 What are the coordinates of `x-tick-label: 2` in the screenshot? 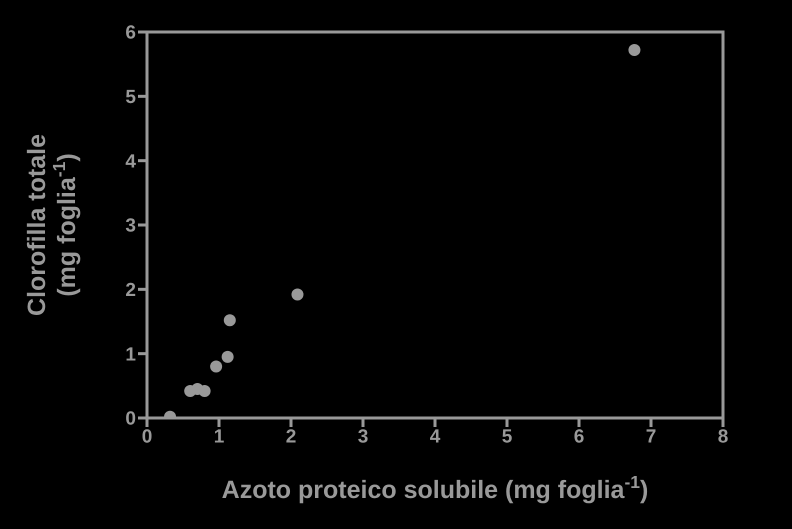 It's located at (291, 437).